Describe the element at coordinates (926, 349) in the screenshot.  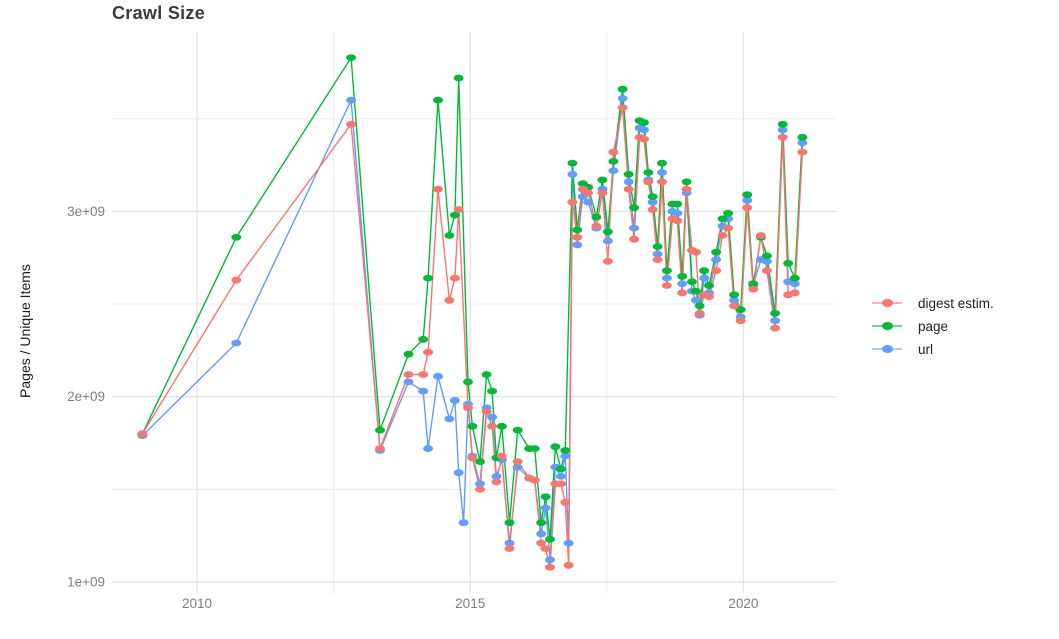
I see `legend-label: url` at that location.